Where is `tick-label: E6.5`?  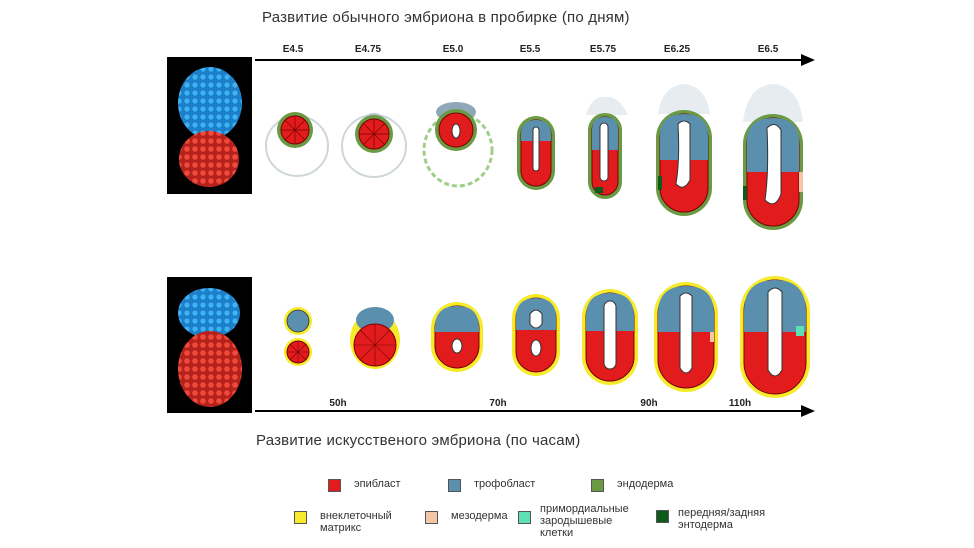
tick-label: E6.5 is located at coordinates (768, 49).